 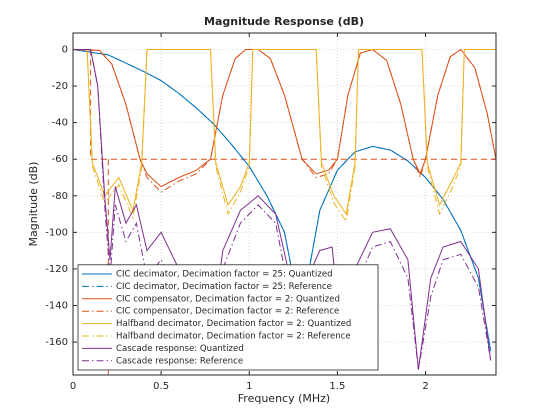 I want to click on y-tick-label: -20, so click(x=60, y=86).